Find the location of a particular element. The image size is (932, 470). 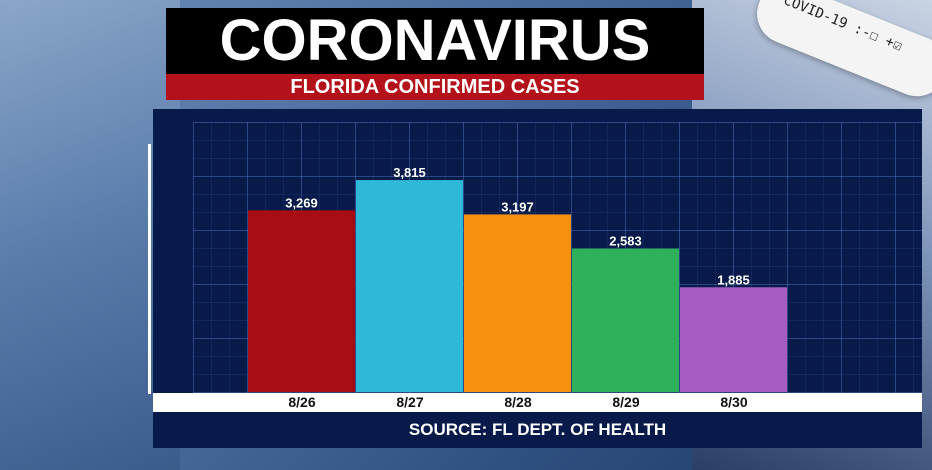

page-title: CORONAVIRUS is located at coordinates (435, 40).